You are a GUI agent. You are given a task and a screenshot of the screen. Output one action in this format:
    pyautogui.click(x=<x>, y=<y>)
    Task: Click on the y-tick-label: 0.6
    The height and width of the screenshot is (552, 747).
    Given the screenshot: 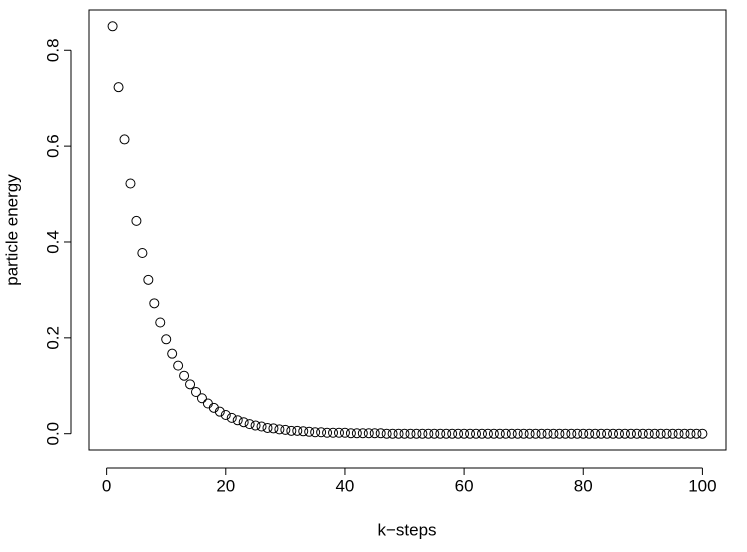 What is the action you would take?
    pyautogui.click(x=52, y=146)
    